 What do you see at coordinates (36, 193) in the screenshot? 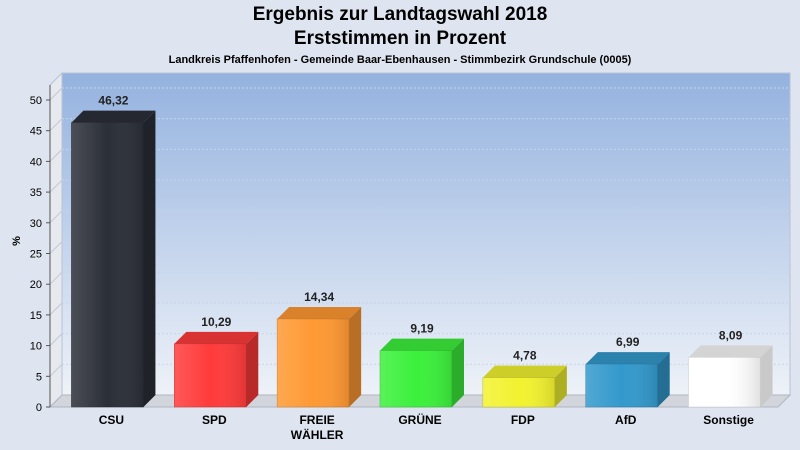
I see `y-tick-label: 35` at bounding box center [36, 193].